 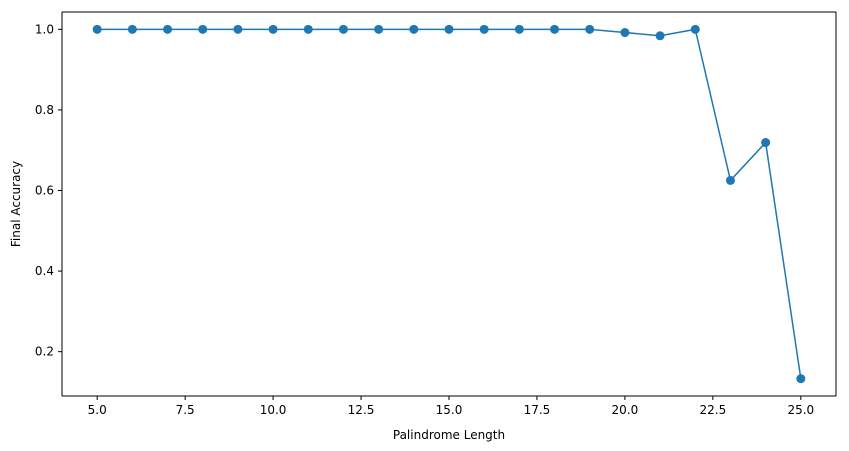 I want to click on y-axis-label: Final Accuracy, so click(x=16, y=204).